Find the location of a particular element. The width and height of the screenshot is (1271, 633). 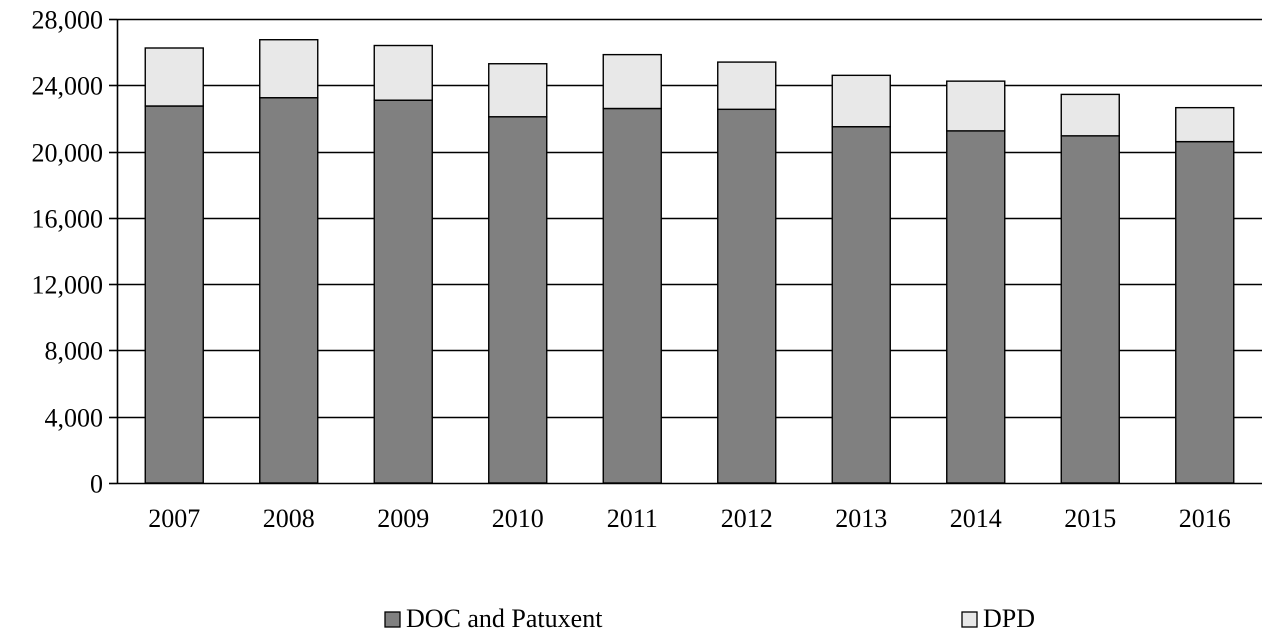

bar-doc-and-patuxent-2016 is located at coordinates (1205, 312).